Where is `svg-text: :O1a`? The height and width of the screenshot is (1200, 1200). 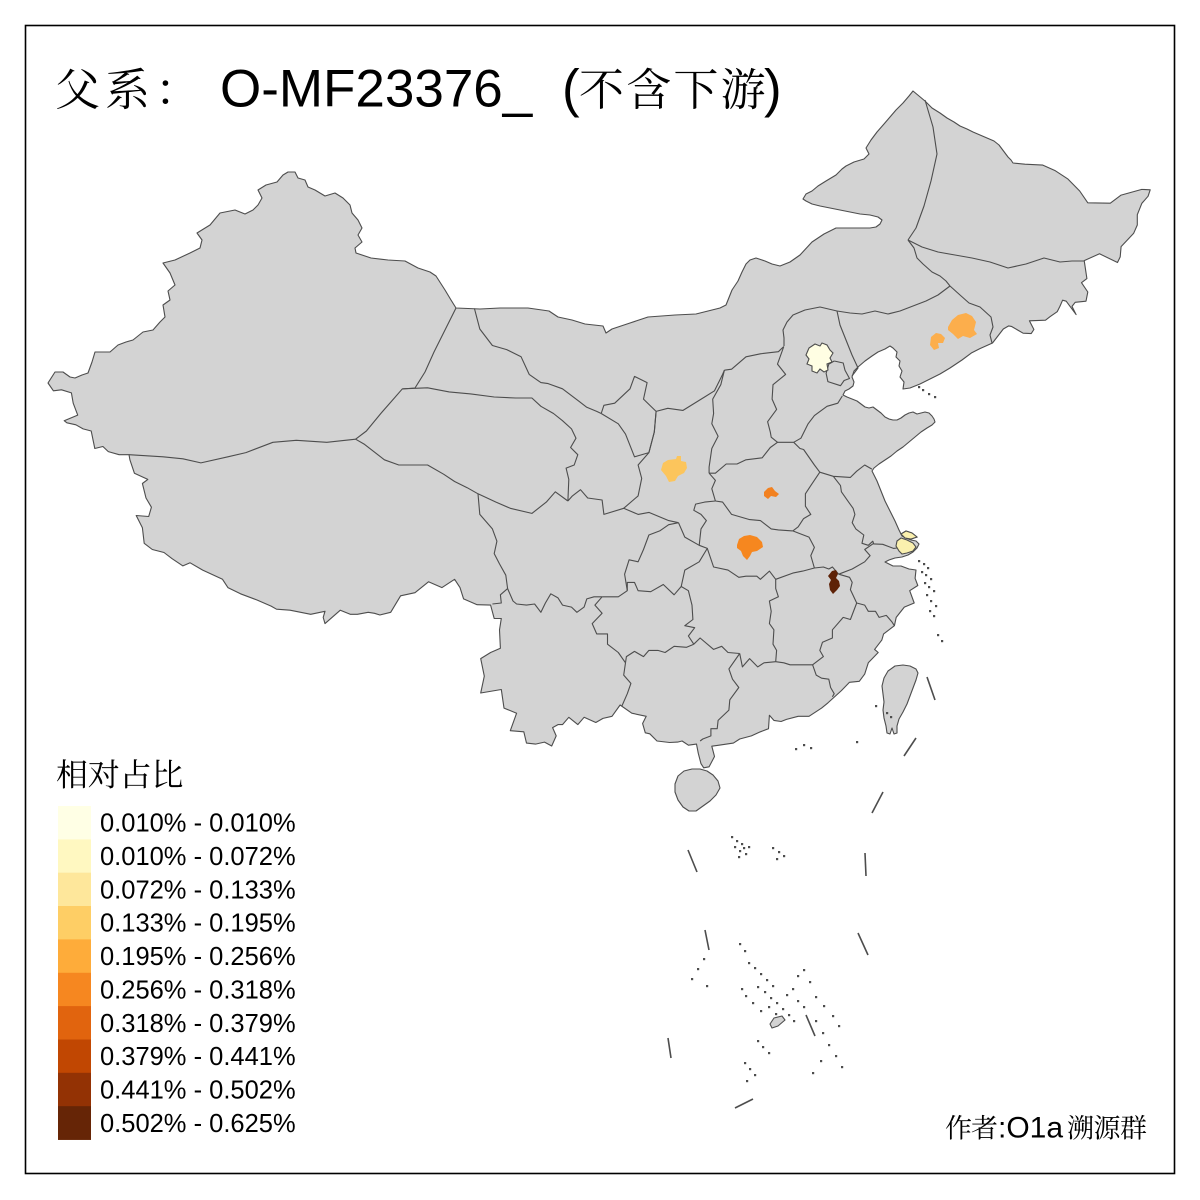
svg-text: :O1a is located at coordinates (1030, 1128).